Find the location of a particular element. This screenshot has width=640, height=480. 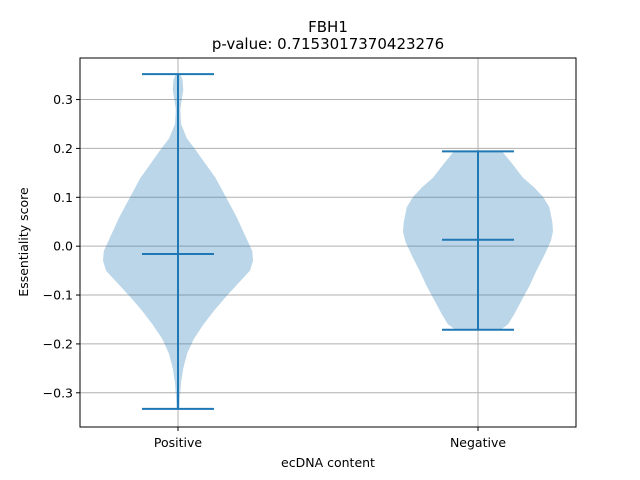

x-tick-label: Positive is located at coordinates (178, 442).